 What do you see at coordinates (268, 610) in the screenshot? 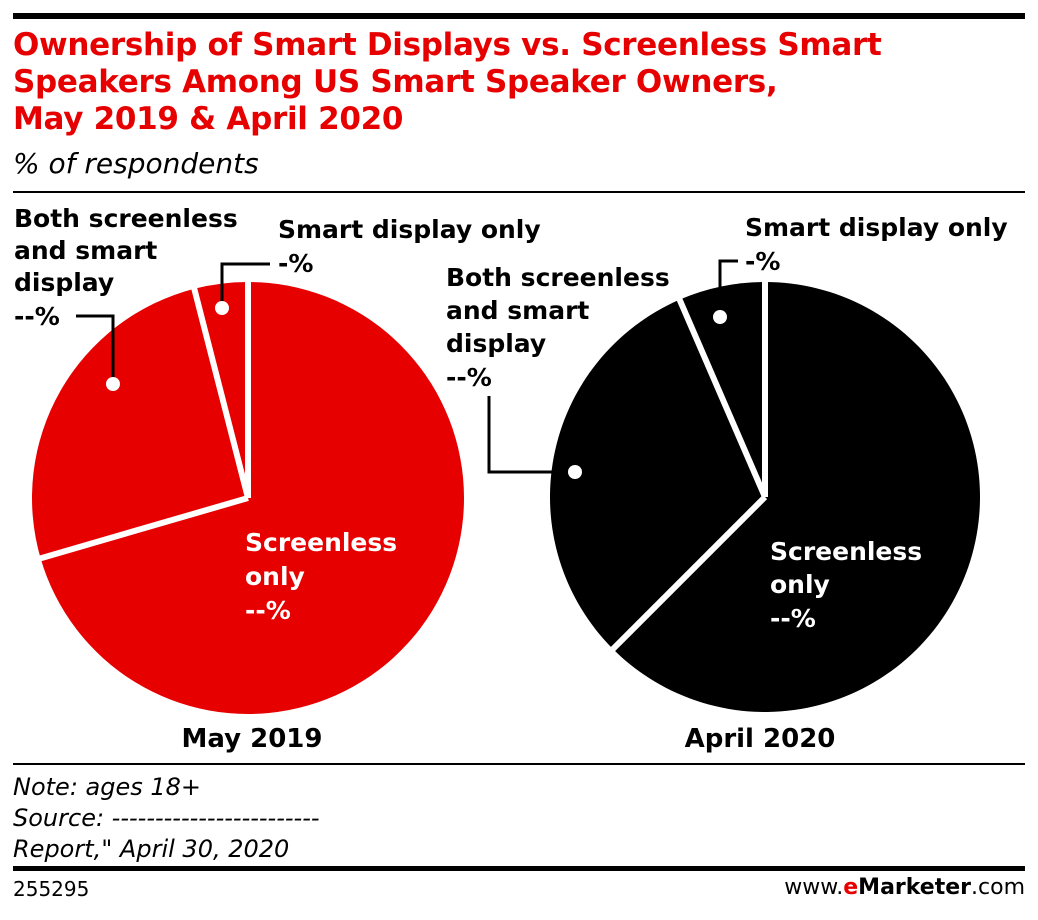
I see `pie-1-screenless-value-label: --%` at bounding box center [268, 610].